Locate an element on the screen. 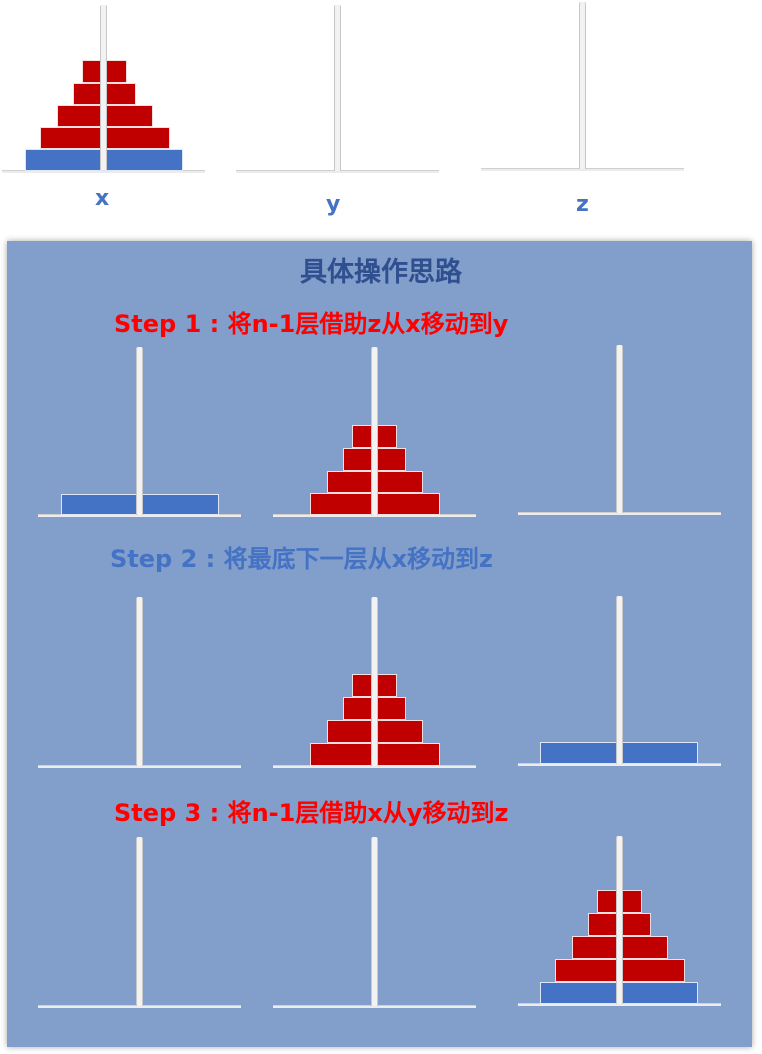  peg-label-x: x is located at coordinates (102, 198).